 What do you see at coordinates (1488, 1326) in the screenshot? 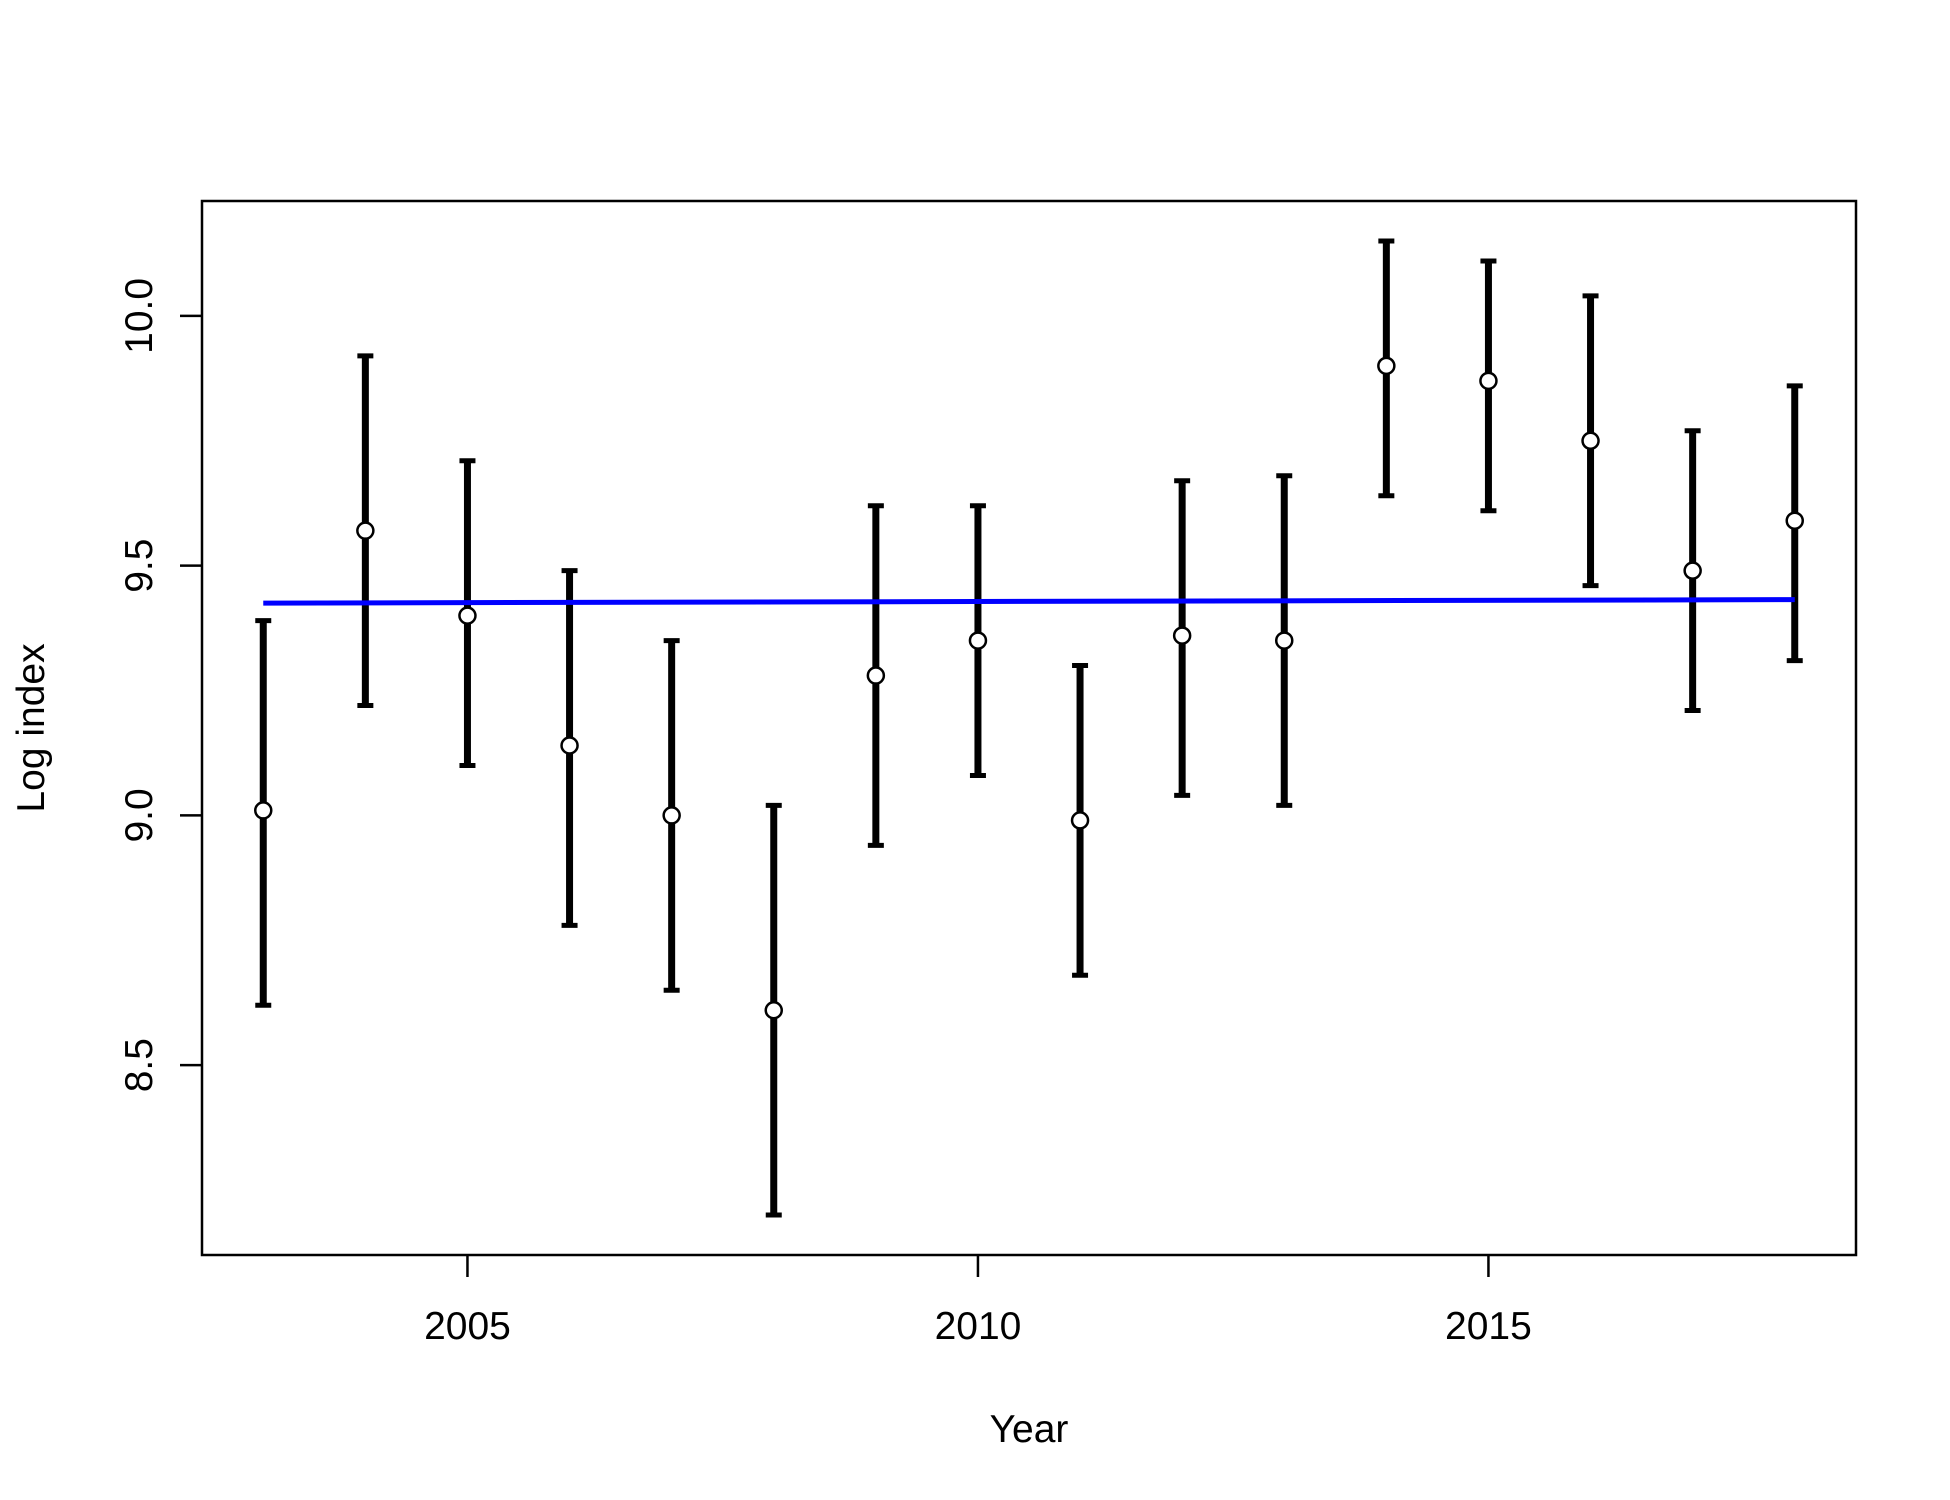
I see `x-tick-label: 2015` at bounding box center [1488, 1326].